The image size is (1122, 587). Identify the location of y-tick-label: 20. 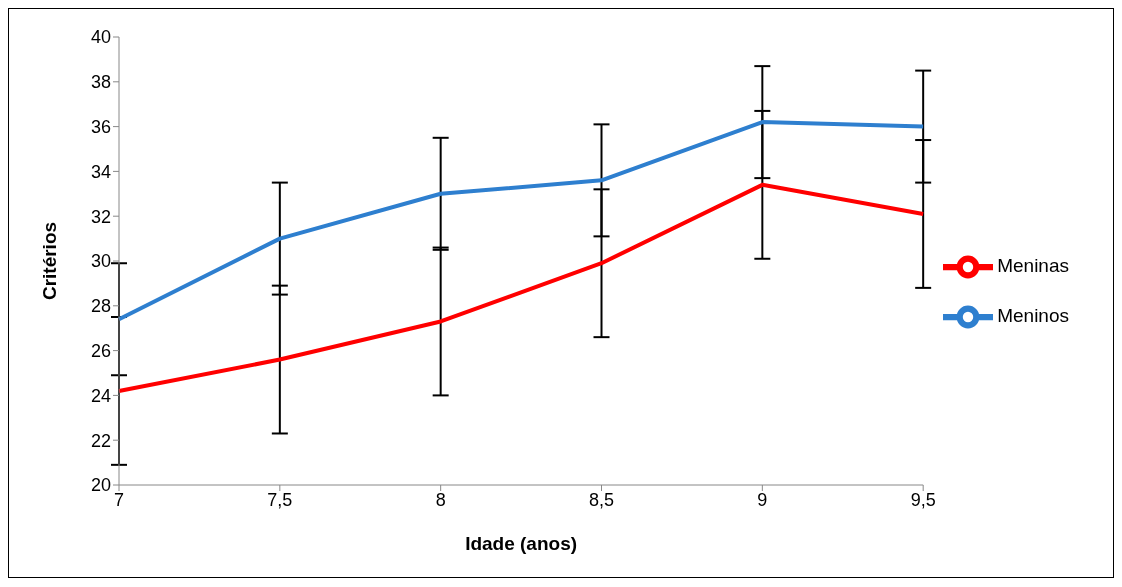
(100, 485).